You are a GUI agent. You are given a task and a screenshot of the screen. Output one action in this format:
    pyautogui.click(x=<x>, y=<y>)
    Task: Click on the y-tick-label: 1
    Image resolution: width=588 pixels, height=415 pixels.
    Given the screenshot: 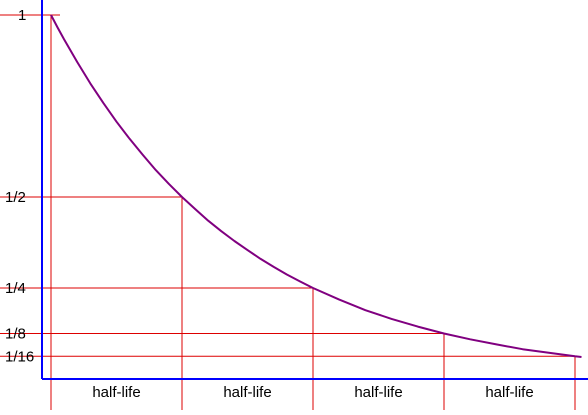 What is the action you would take?
    pyautogui.click(x=22, y=15)
    